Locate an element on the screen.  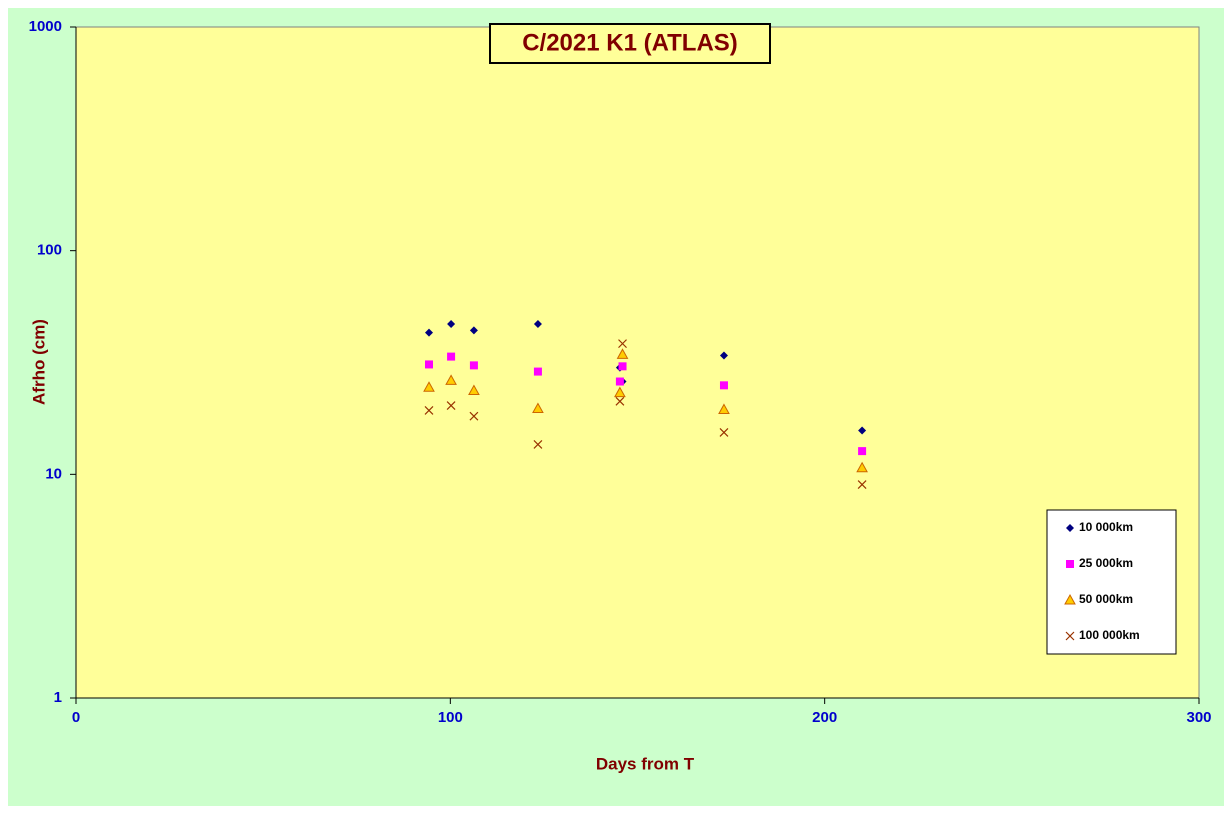
legend-label: 100 000km is located at coordinates (1109, 635).